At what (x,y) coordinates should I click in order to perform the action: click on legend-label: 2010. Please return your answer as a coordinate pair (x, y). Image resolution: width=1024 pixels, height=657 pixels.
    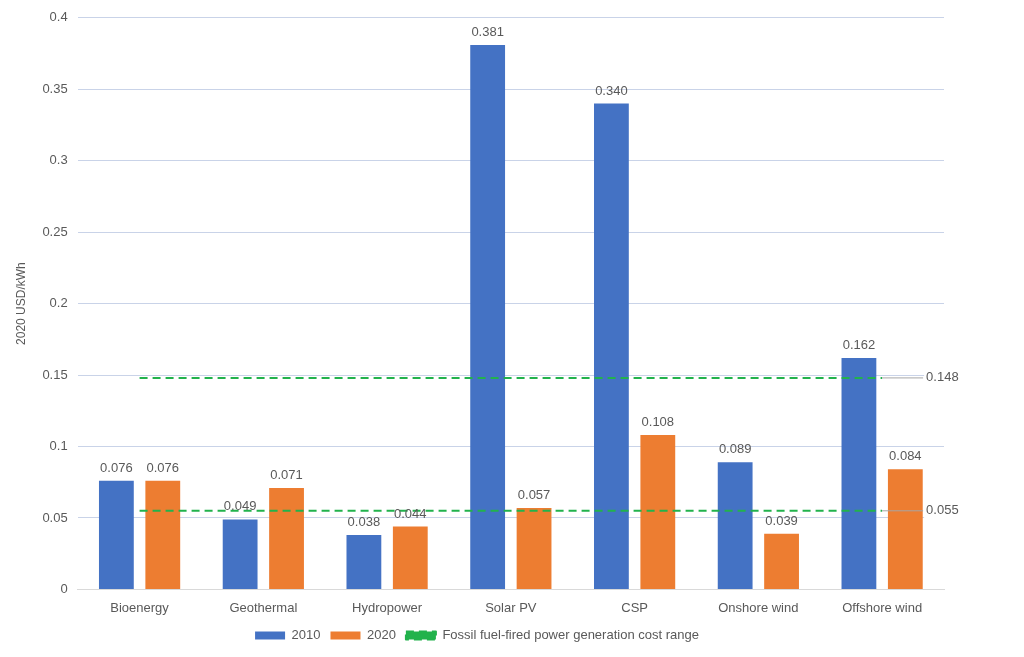
    Looking at the image, I should click on (306, 635).